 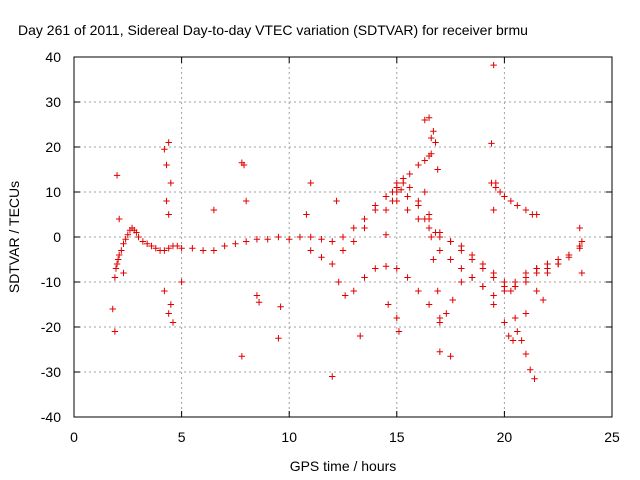 What do you see at coordinates (53, 102) in the screenshot?
I see `y-tick-label: 30` at bounding box center [53, 102].